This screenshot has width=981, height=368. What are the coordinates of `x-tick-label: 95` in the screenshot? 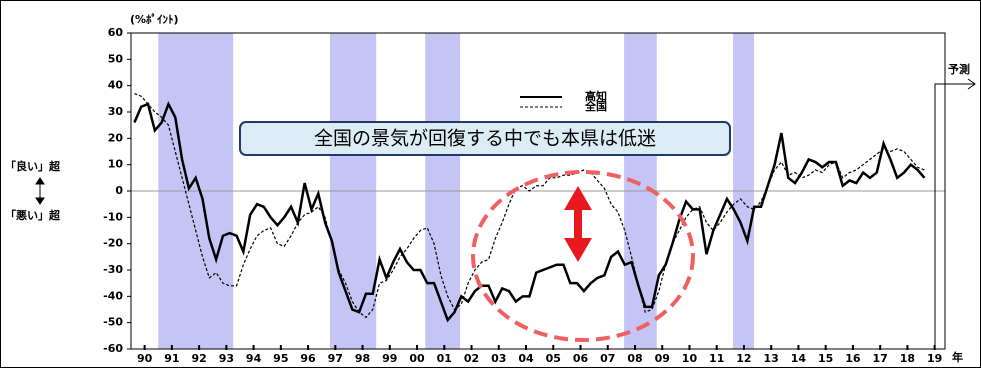 It's located at (280, 358).